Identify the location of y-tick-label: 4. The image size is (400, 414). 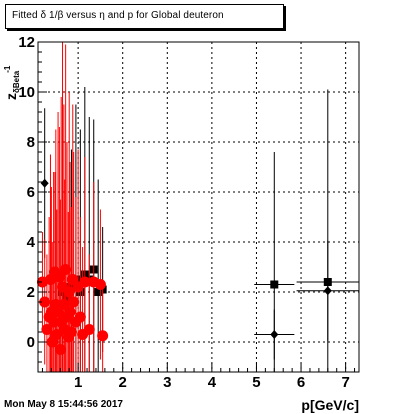
(31, 242).